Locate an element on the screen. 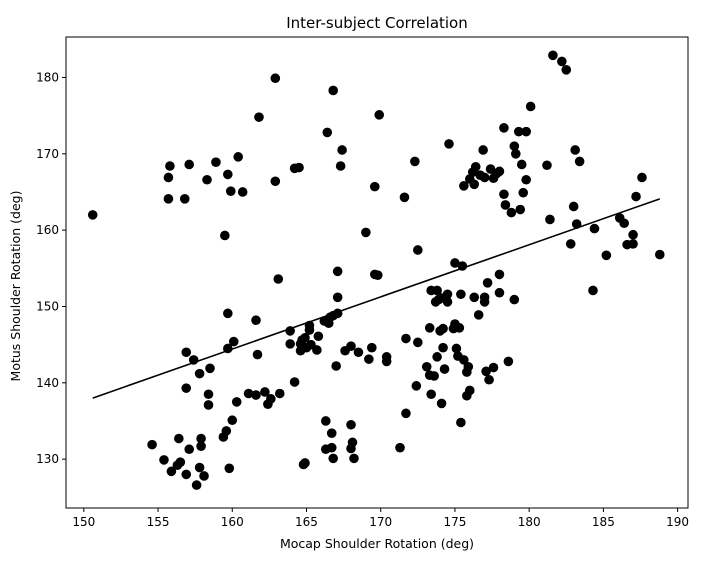 The width and height of the screenshot is (711, 564). x-tick-label: 170 is located at coordinates (380, 522).